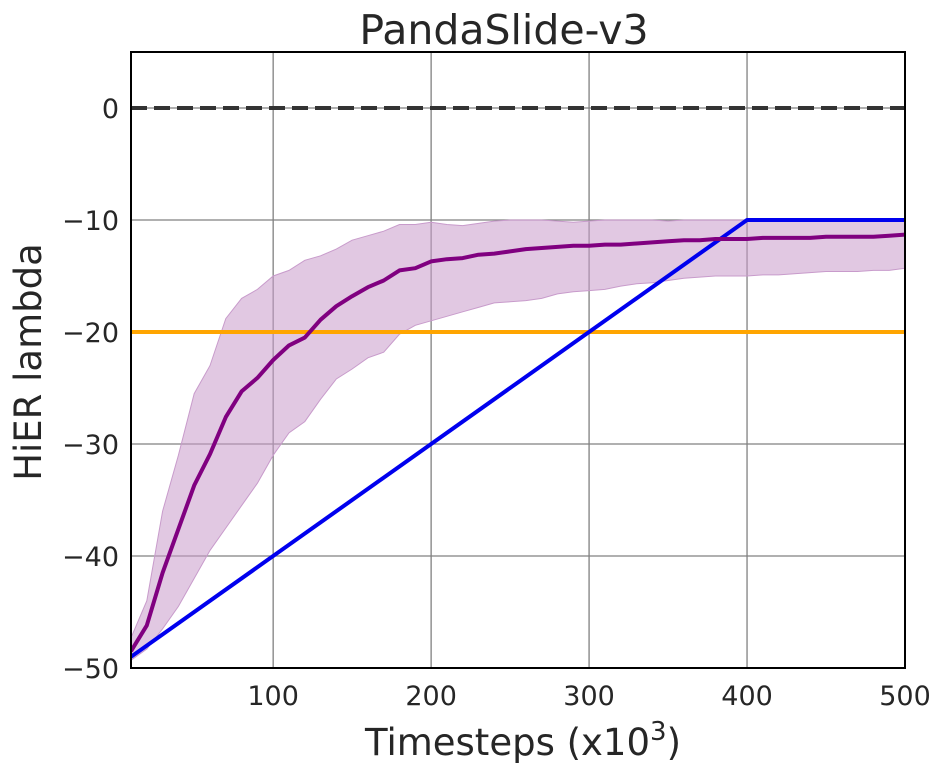 This screenshot has height=773, width=943. What do you see at coordinates (28, 362) in the screenshot?
I see `y-axis-label: HiER lambda` at bounding box center [28, 362].